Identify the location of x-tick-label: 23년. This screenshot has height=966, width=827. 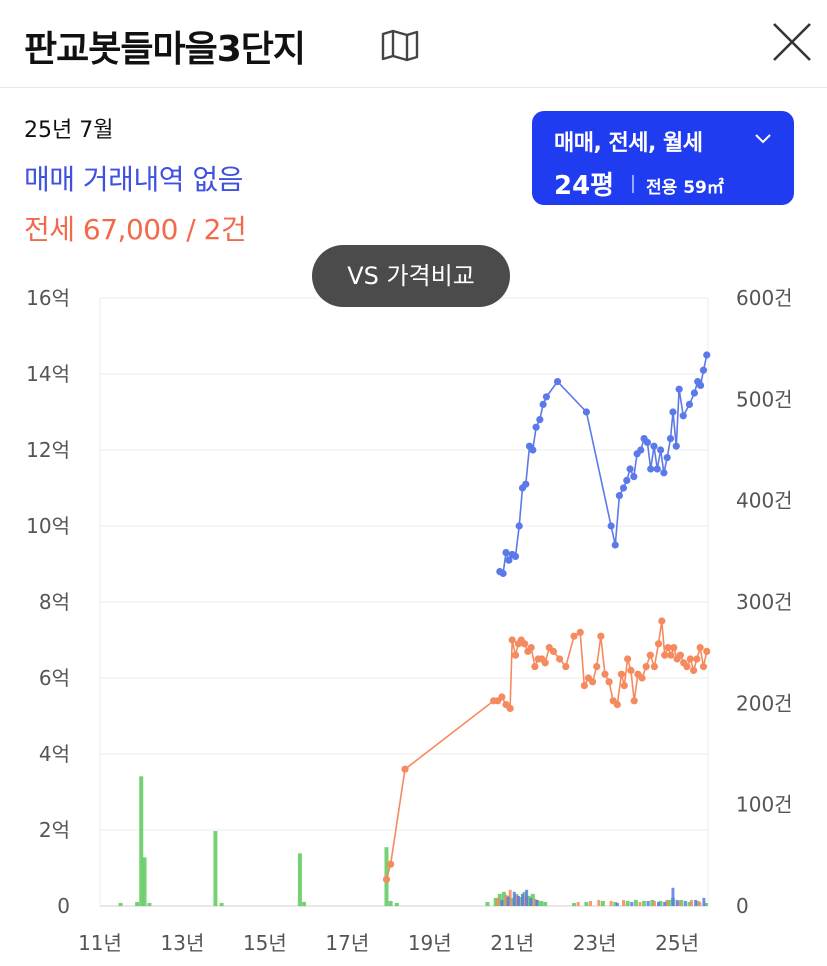
(595, 943).